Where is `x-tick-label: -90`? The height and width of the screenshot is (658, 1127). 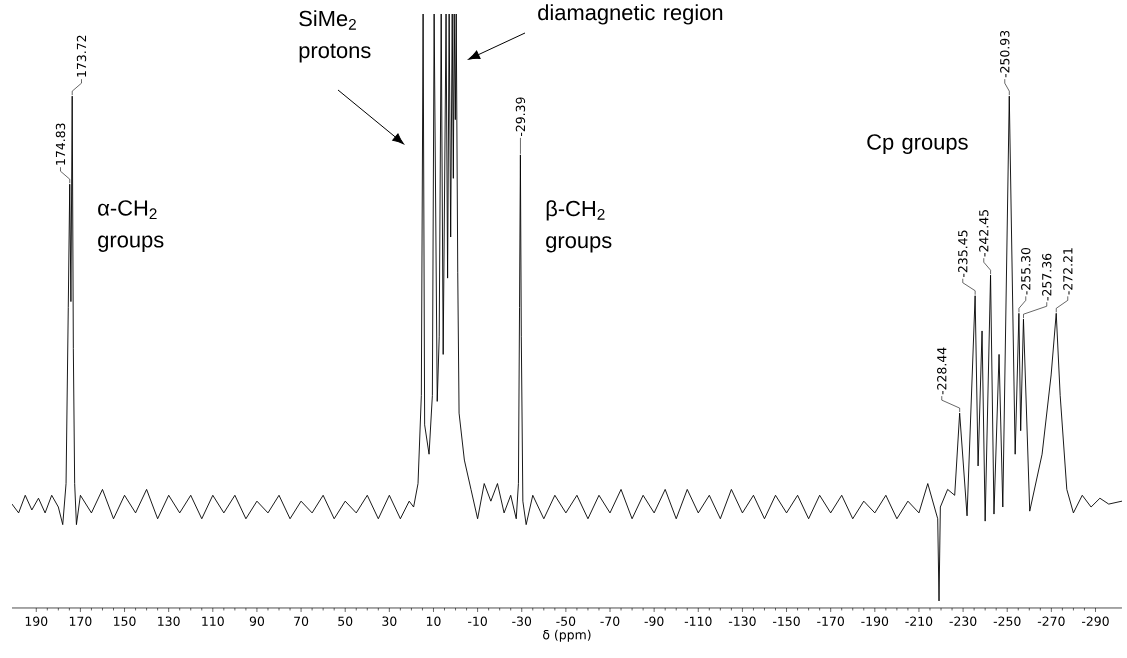 x-tick-label: -90 is located at coordinates (654, 621).